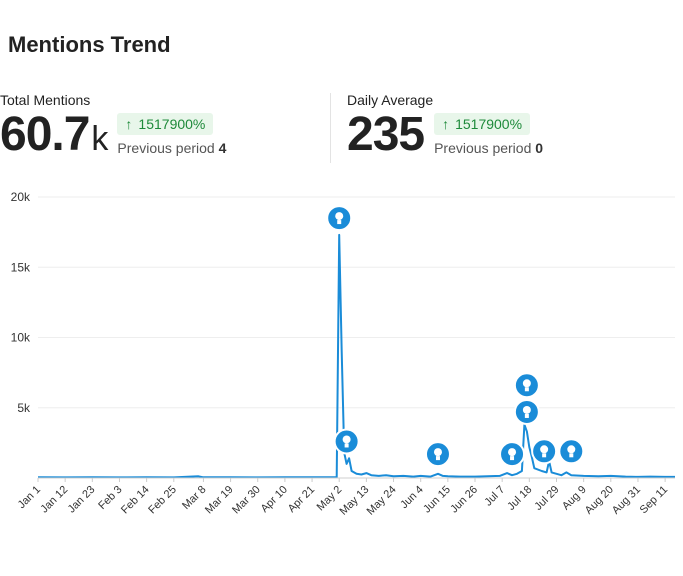 This screenshot has height=576, width=683. Describe the element at coordinates (54, 134) in the screenshot. I see `total-mentions-value: 60.7k` at that location.